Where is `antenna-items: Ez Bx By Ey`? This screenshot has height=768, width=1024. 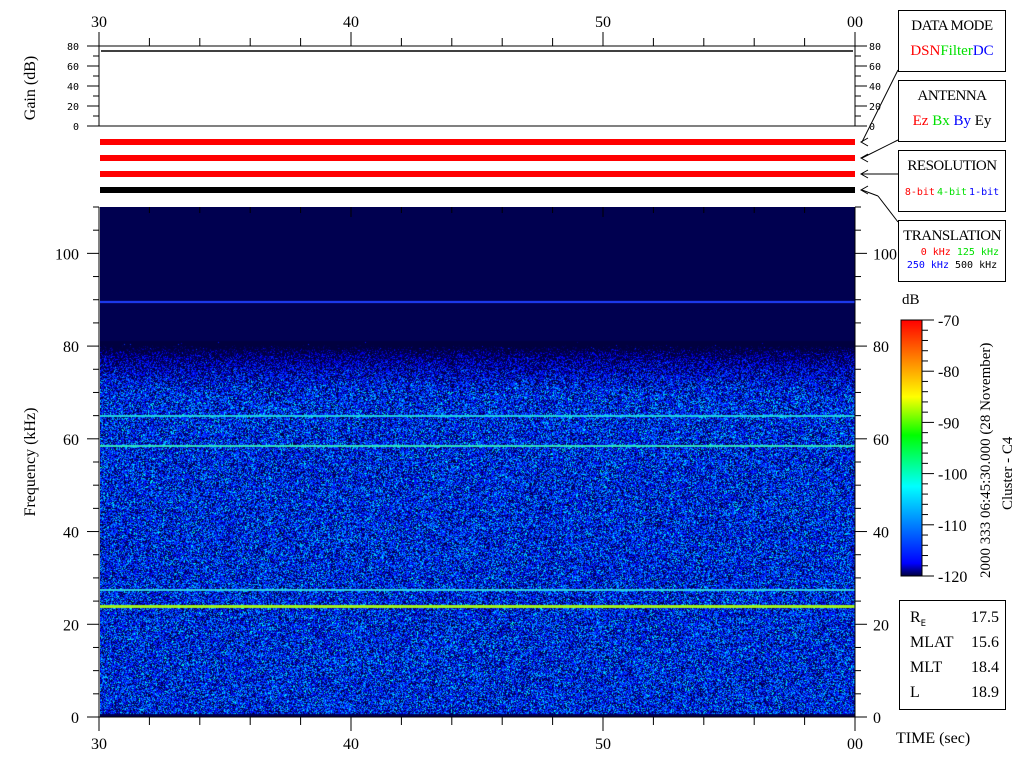
antenna-items: Ez Bx By Ey is located at coordinates (952, 121).